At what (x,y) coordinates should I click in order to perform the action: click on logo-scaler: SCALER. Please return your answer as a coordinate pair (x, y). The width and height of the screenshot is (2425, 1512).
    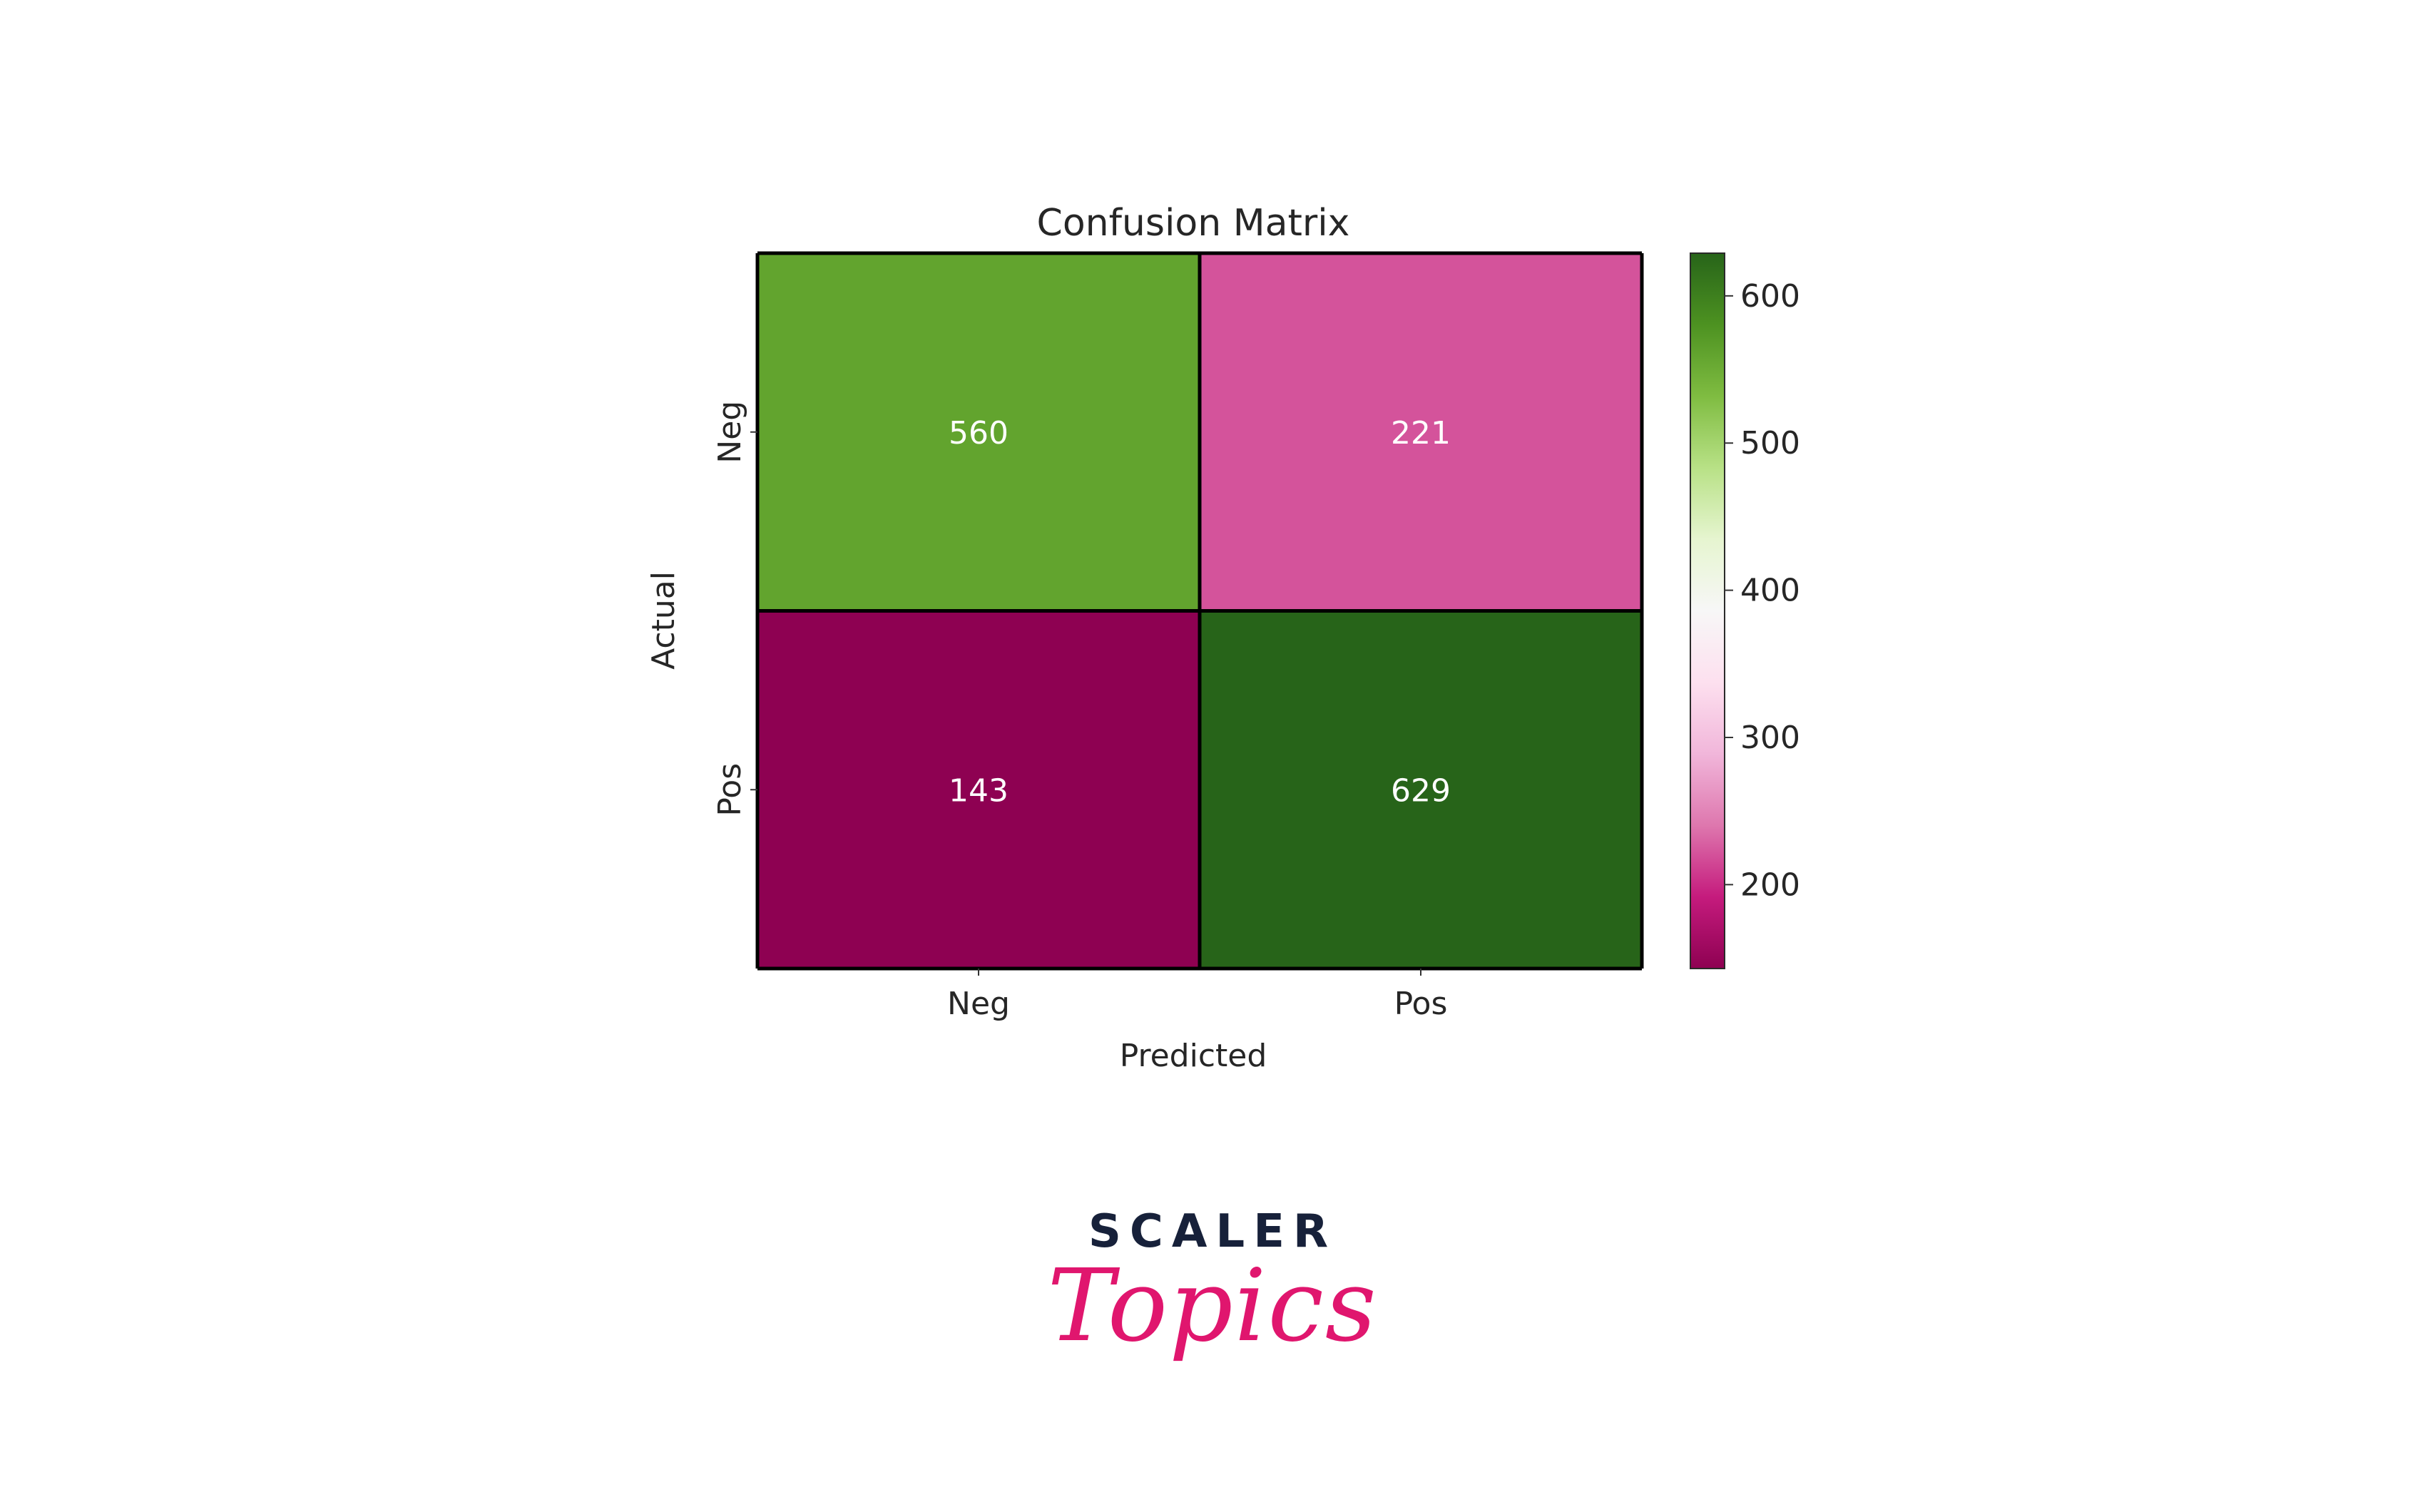
    Looking at the image, I should click on (1212, 1231).